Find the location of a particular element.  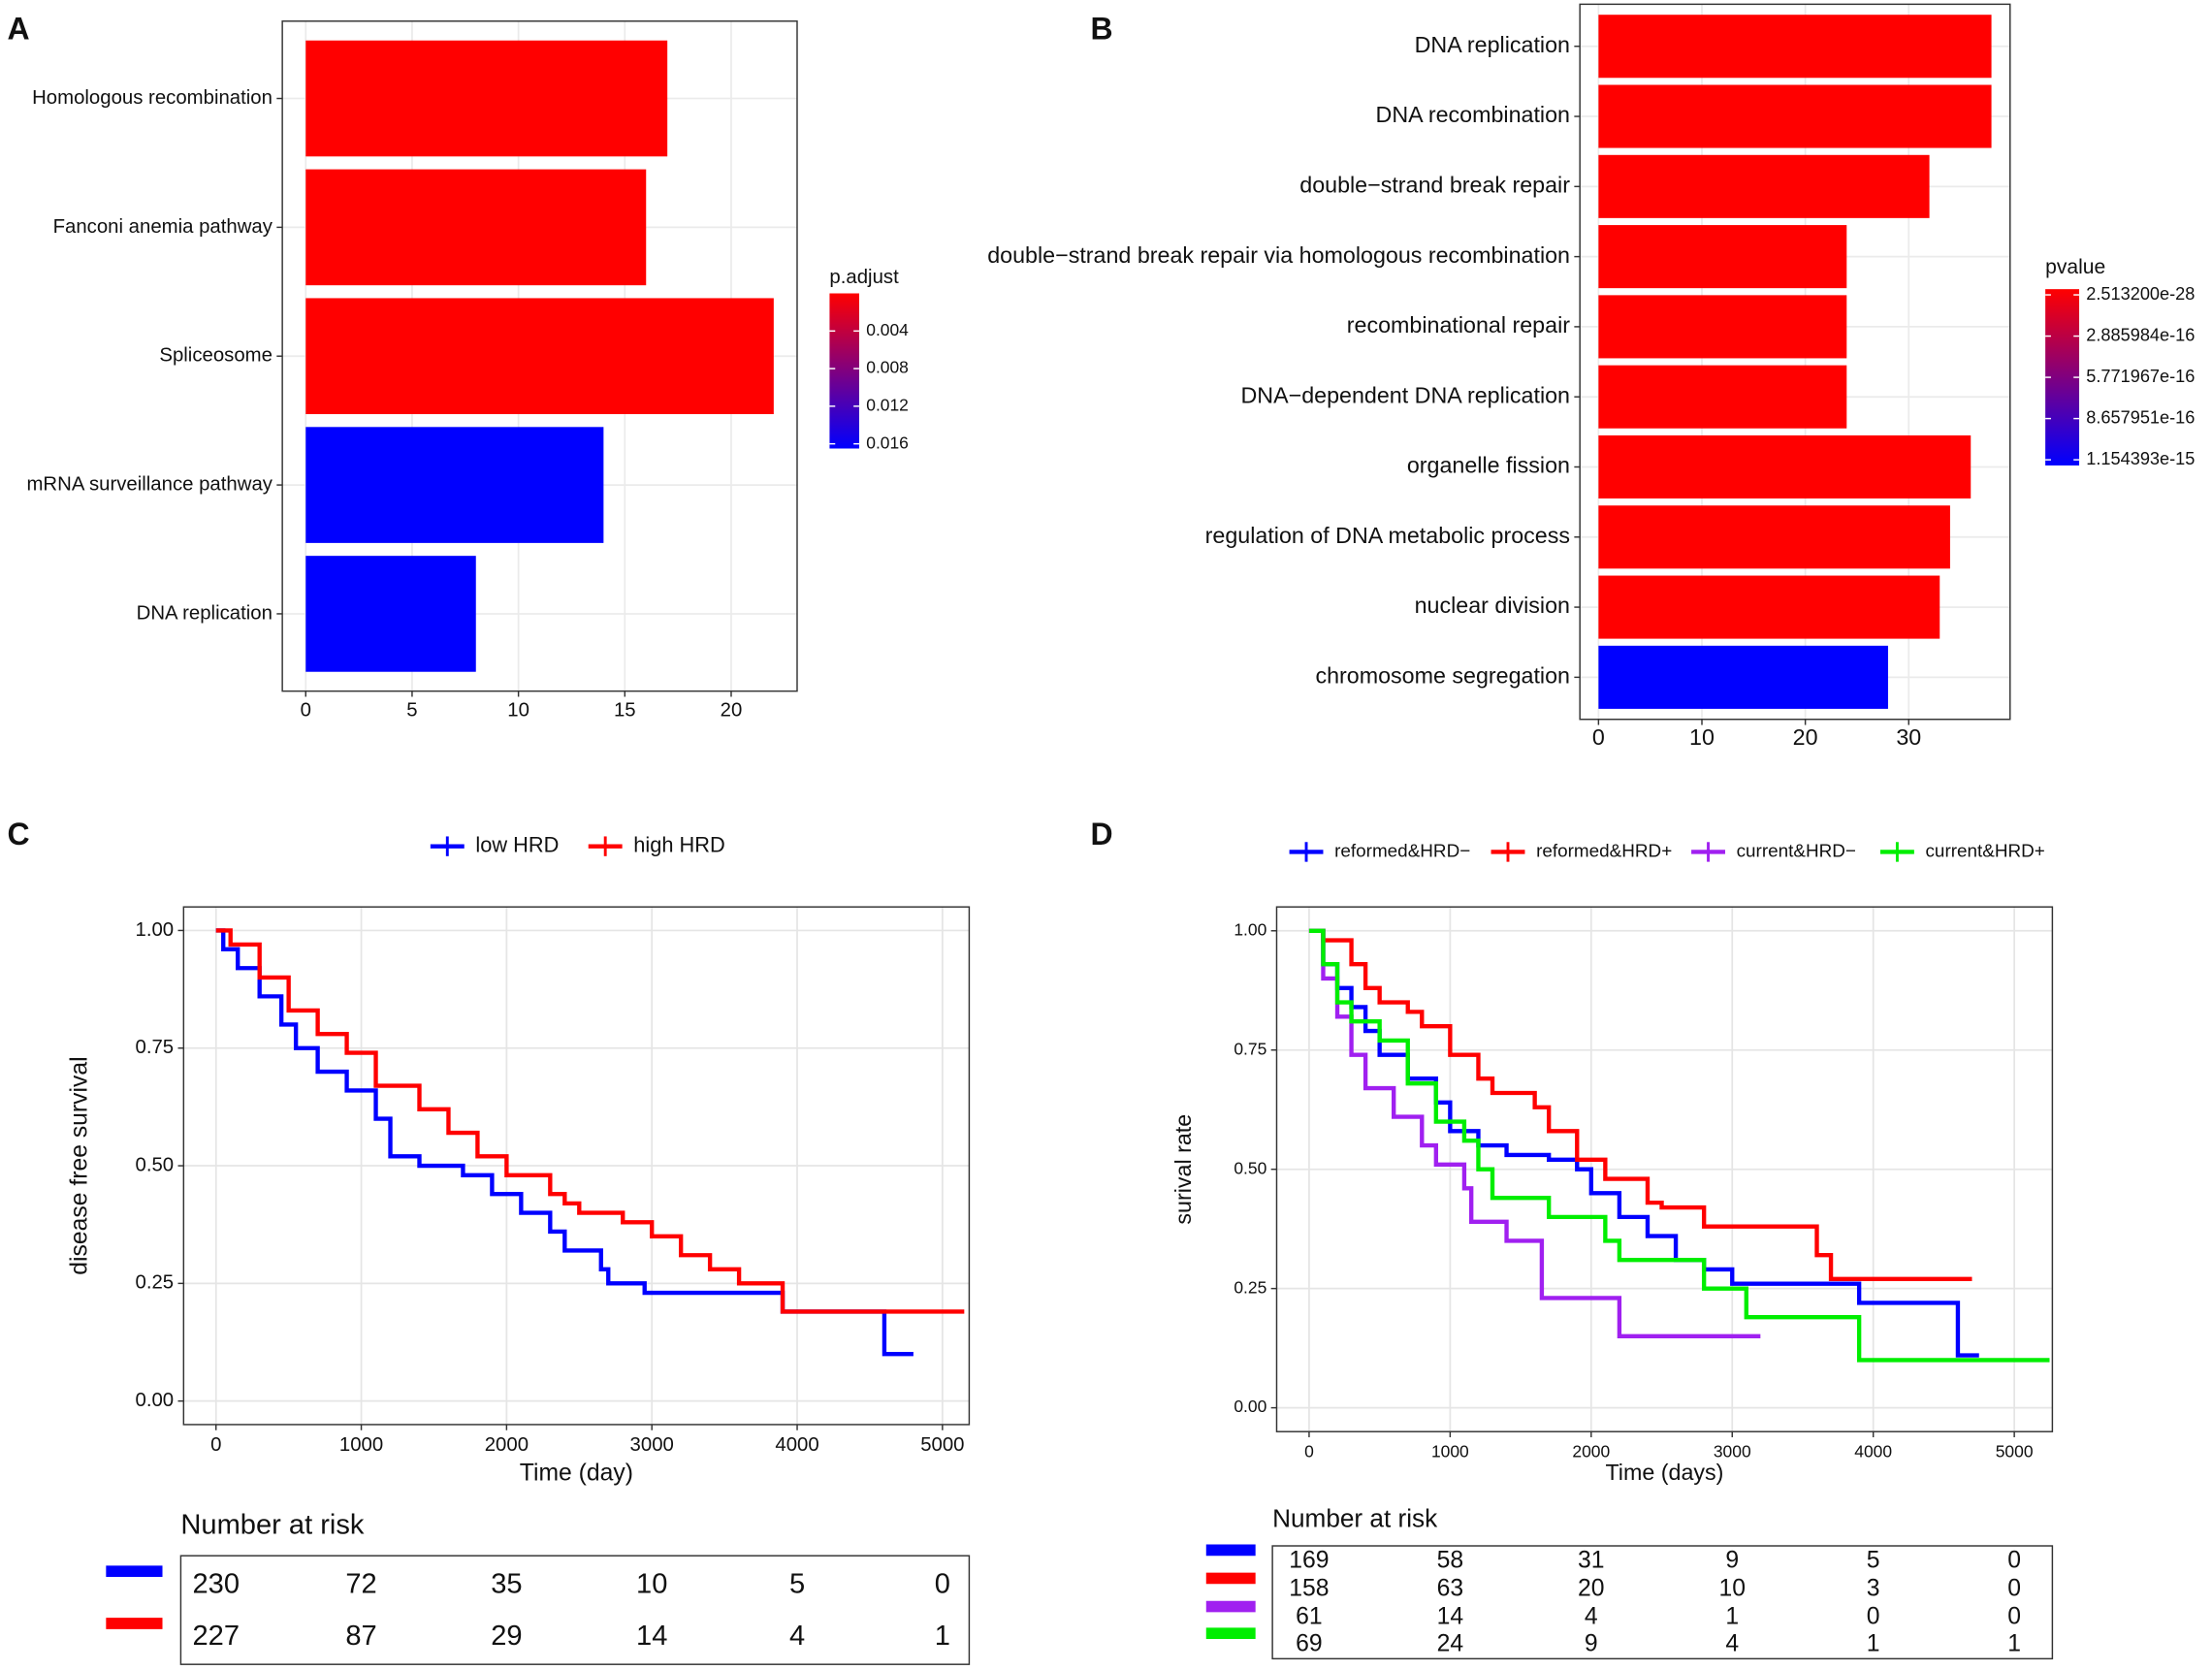

x-axis-label: Time (days) is located at coordinates (1664, 1472).